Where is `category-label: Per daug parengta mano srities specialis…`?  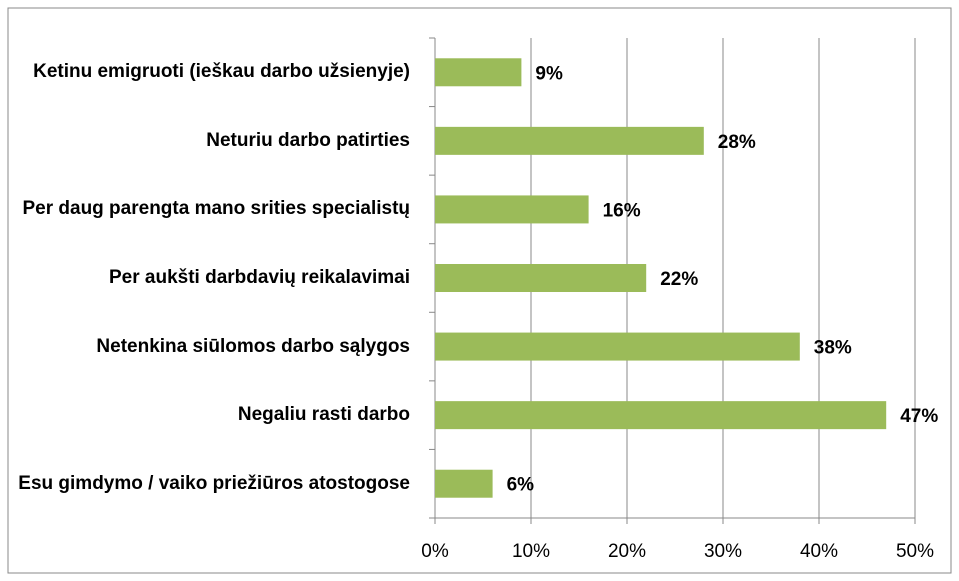 category-label: Per daug parengta mano srities specialis… is located at coordinates (210, 209).